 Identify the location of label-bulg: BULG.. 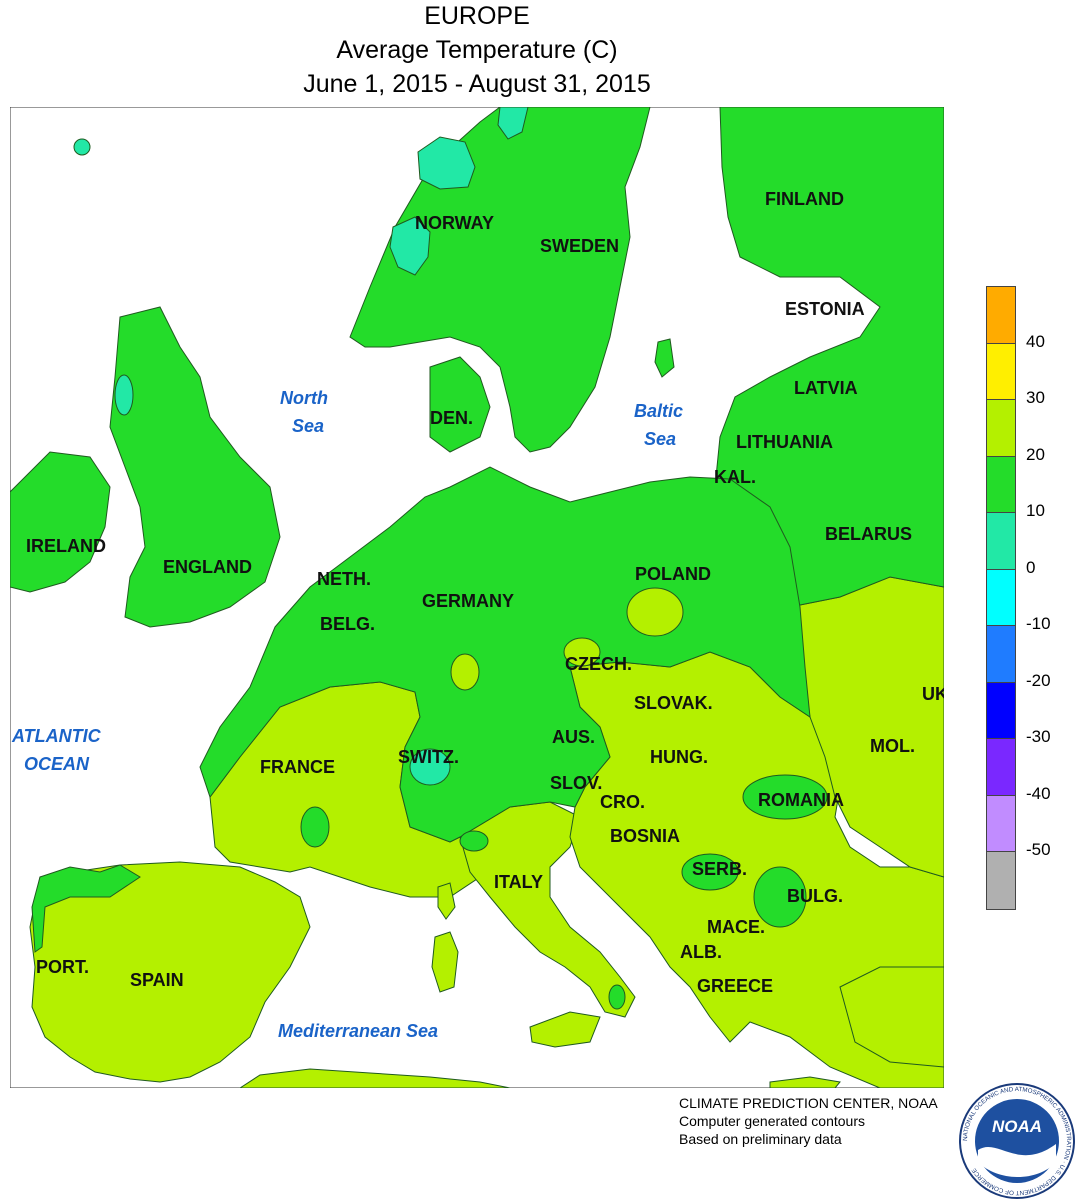
(815, 896).